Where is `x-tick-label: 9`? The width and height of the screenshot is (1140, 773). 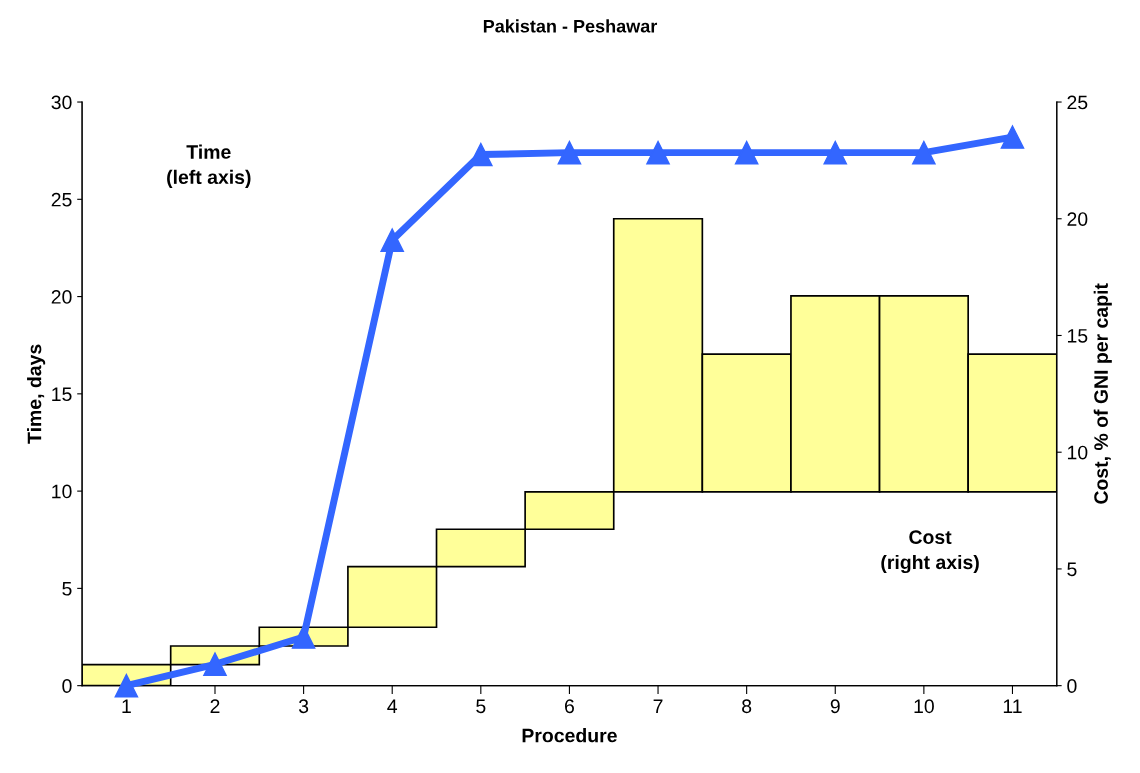 x-tick-label: 9 is located at coordinates (835, 706).